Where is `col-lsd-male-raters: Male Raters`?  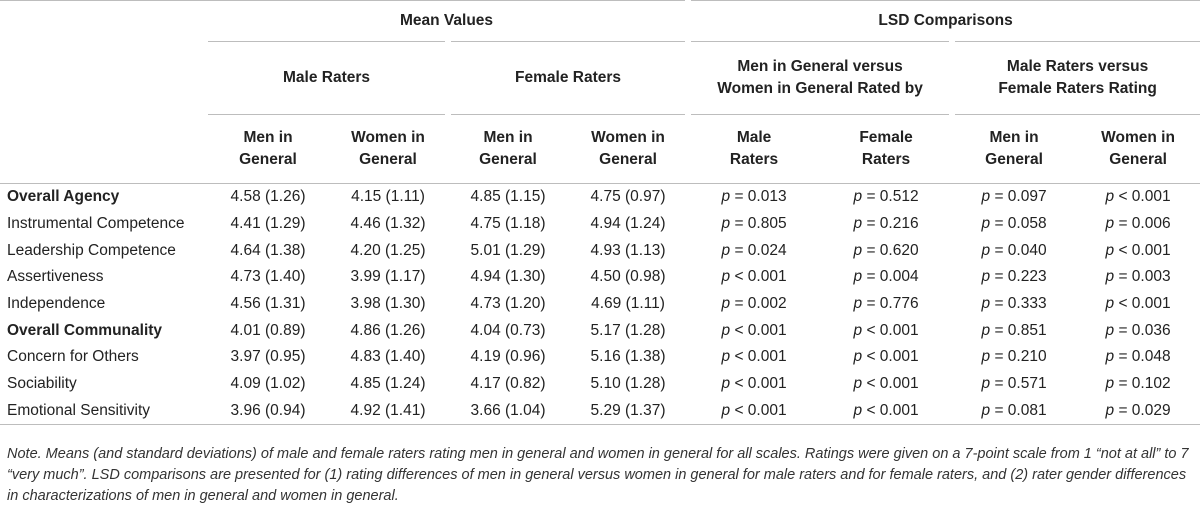
col-lsd-male-raters: Male Raters is located at coordinates (754, 149).